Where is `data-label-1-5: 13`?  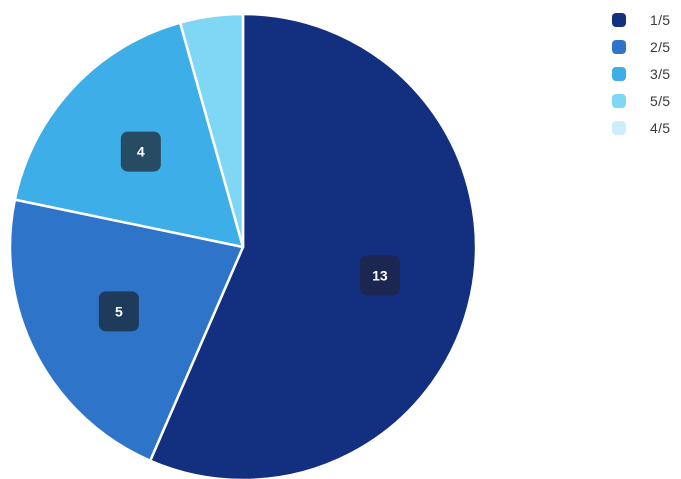
data-label-1-5: 13 is located at coordinates (379, 275).